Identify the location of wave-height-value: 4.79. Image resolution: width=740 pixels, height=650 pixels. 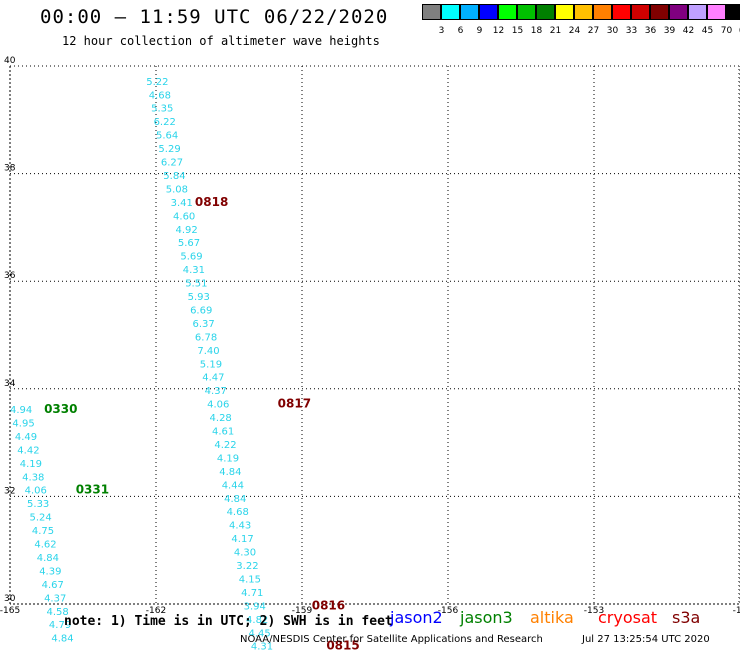
(60, 625).